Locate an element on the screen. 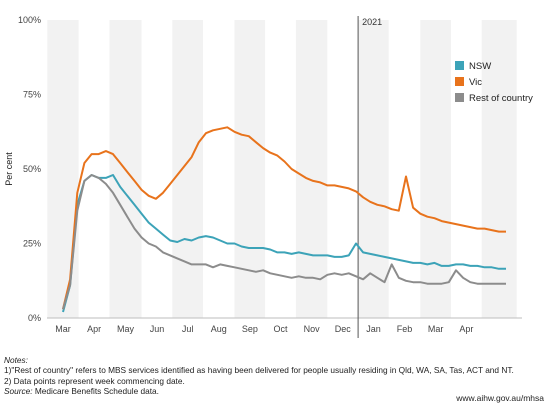 This screenshot has height=409, width=550. x-tick-label: Aug is located at coordinates (219, 329).